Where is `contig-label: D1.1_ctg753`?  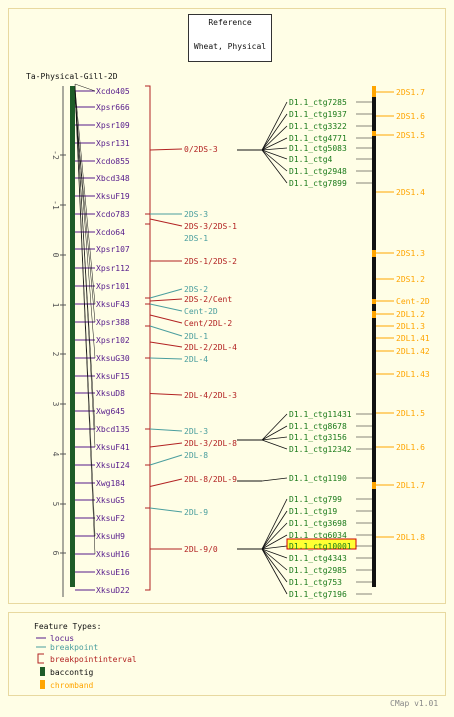
contig-label: D1.1_ctg753 is located at coordinates (315, 582).